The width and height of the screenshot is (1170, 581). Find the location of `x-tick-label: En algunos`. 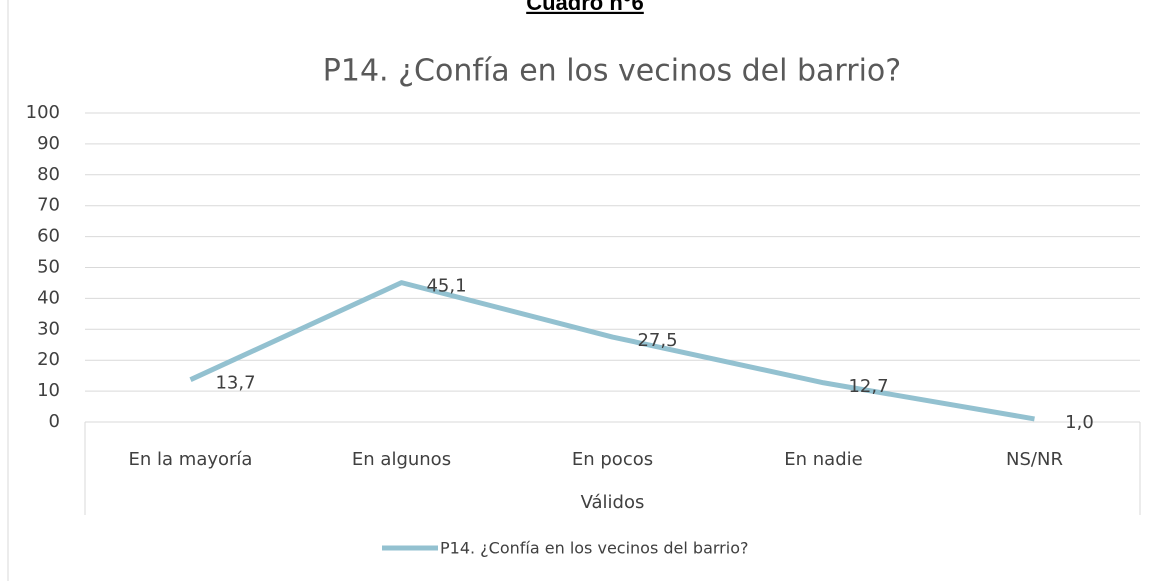

x-tick-label: En algunos is located at coordinates (401, 459).